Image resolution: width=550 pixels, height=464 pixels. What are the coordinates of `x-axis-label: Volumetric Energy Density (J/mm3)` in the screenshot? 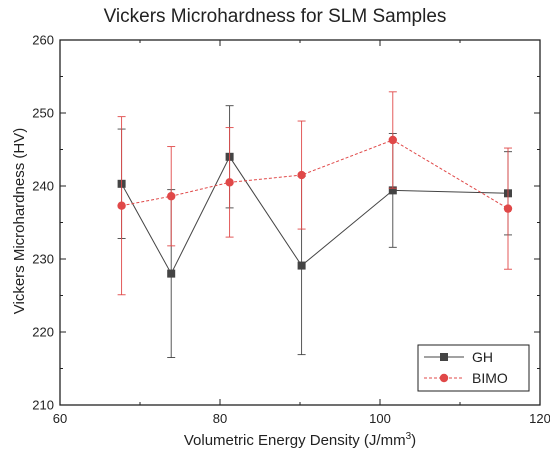 It's located at (300, 440).